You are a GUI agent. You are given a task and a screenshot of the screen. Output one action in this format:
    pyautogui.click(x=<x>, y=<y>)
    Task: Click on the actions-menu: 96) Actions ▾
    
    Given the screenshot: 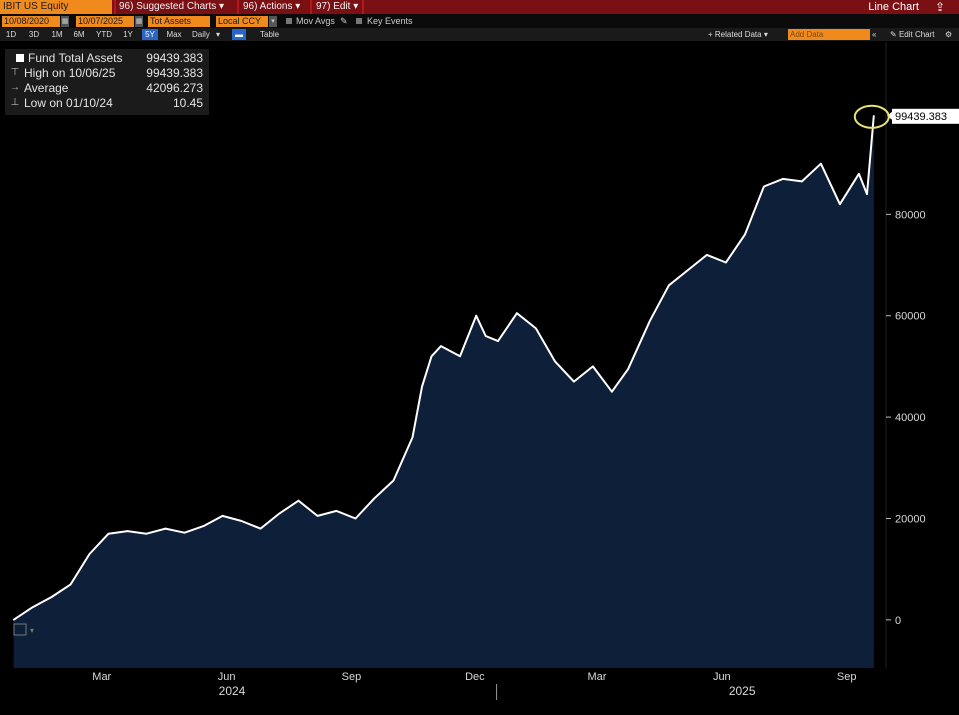 What is the action you would take?
    pyautogui.click(x=272, y=6)
    